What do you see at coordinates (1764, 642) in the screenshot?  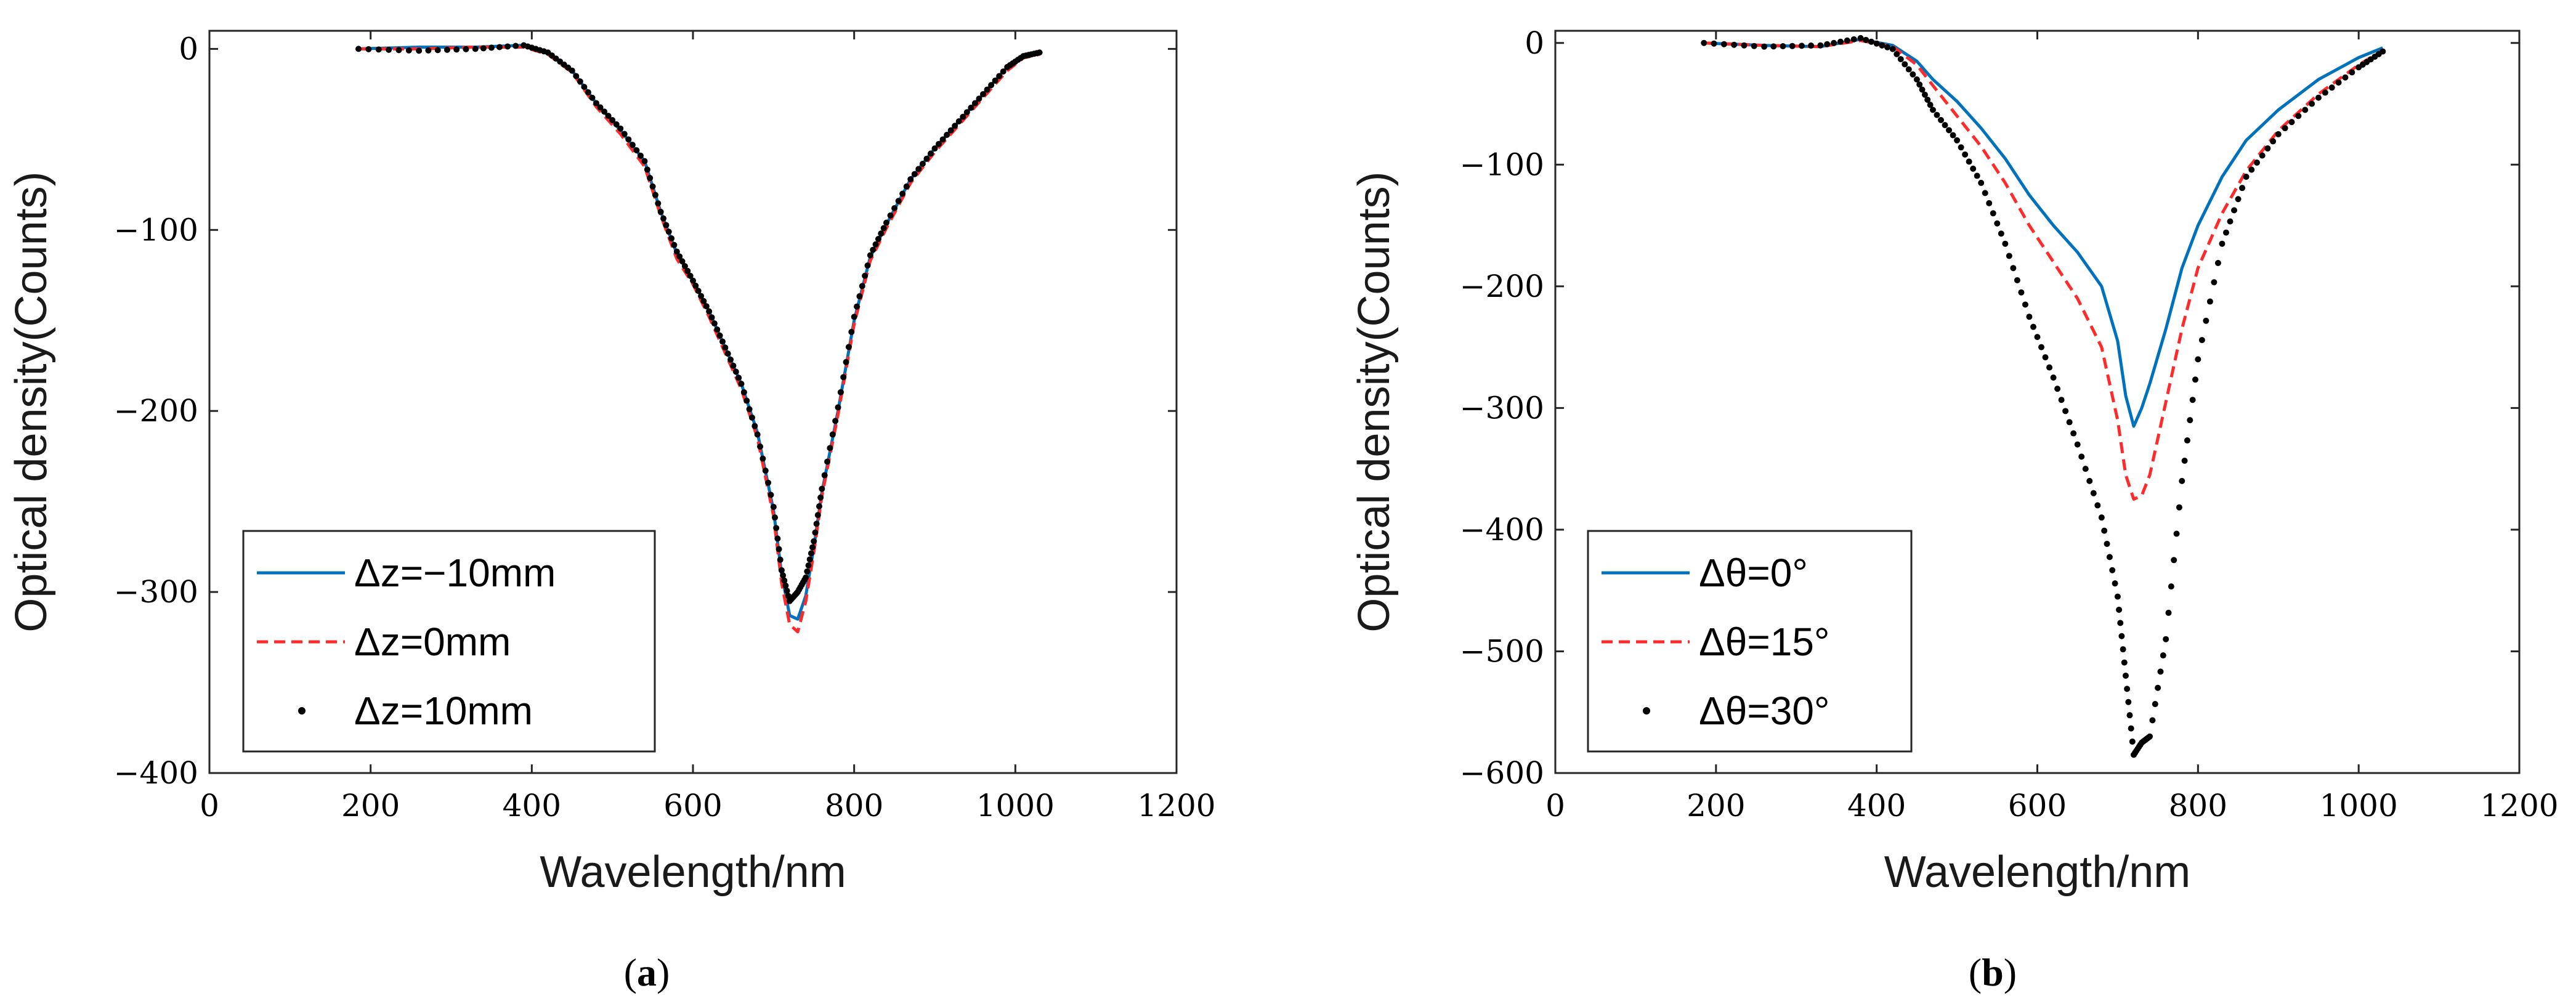 I see `legend-label: Δθ=15°` at bounding box center [1764, 642].